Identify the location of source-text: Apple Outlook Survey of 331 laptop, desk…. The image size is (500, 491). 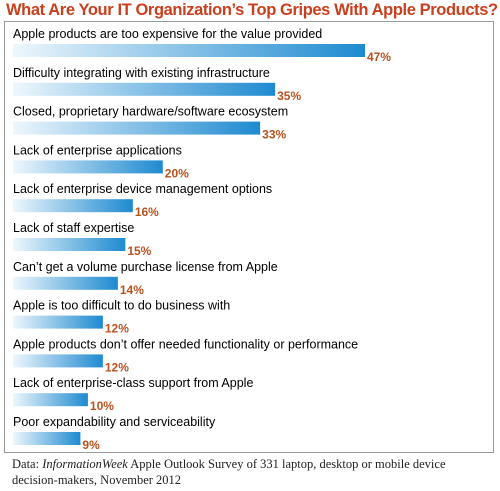
(229, 472).